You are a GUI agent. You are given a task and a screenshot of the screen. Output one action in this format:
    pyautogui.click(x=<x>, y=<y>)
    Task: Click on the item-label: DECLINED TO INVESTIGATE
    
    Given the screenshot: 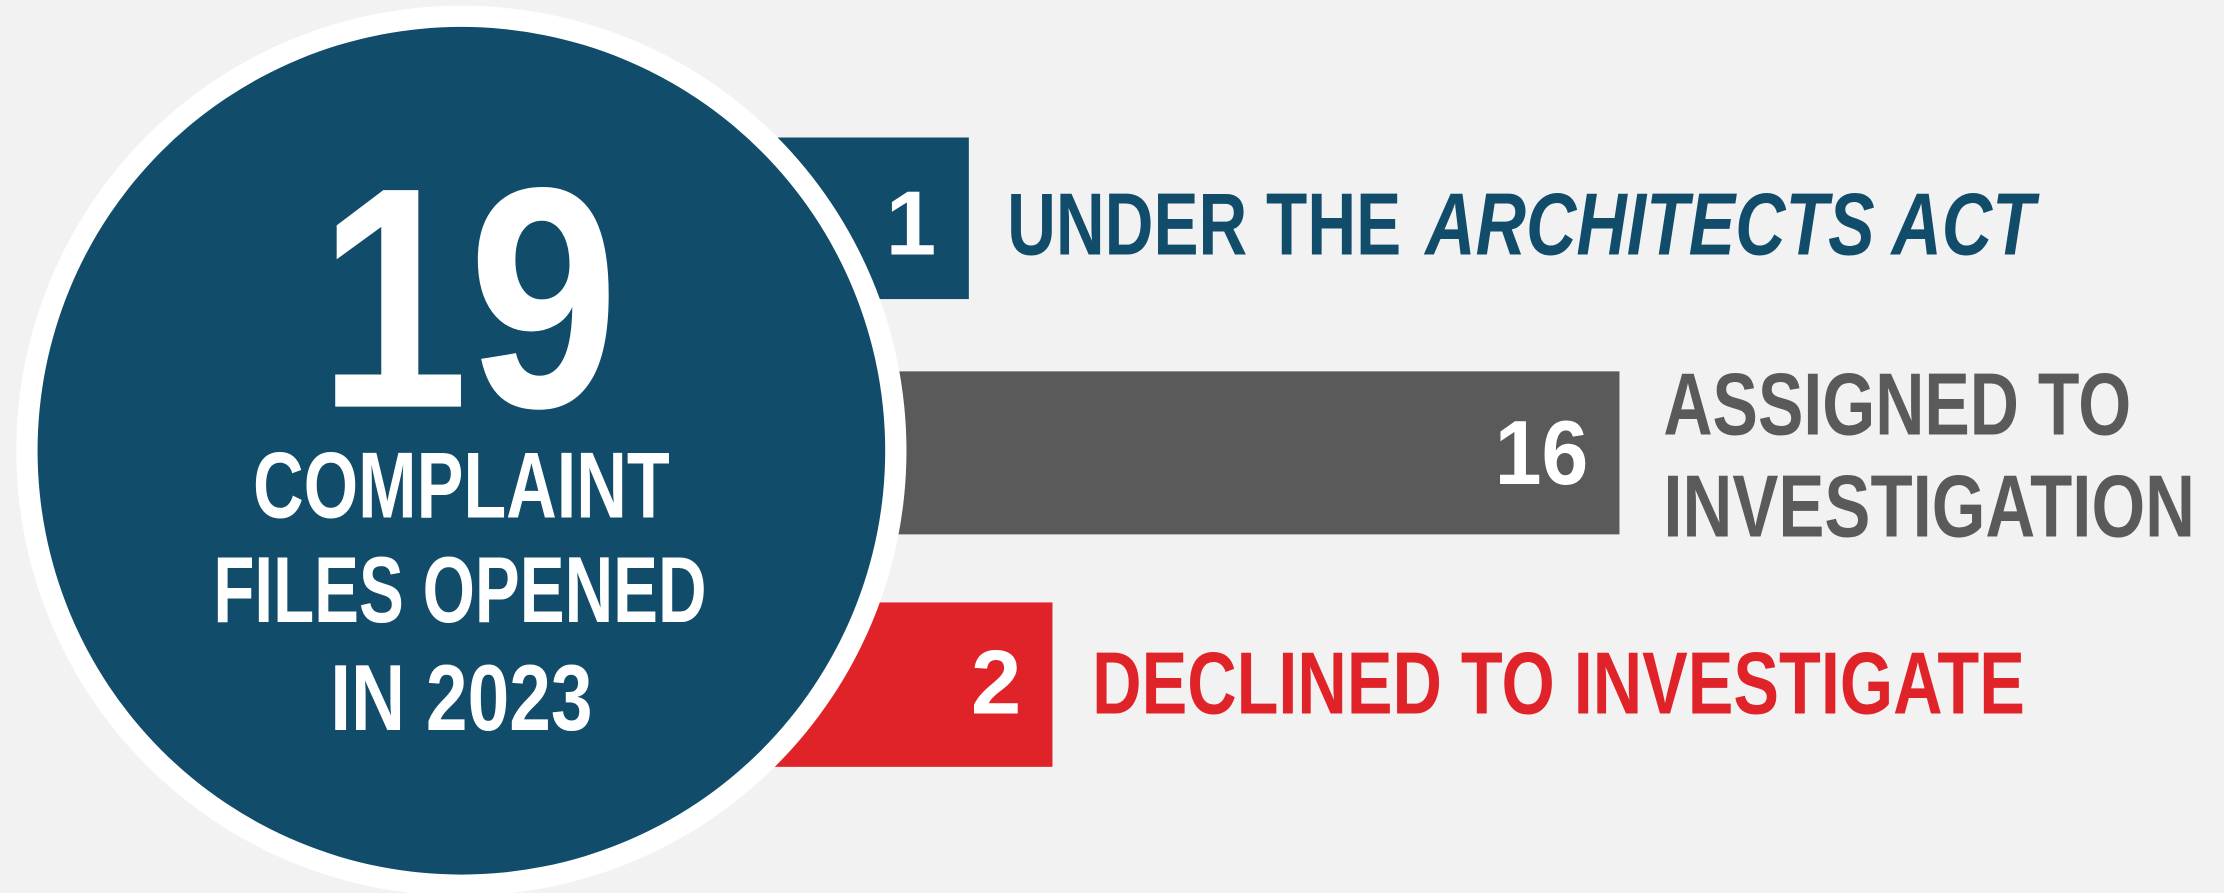 What is the action you would take?
    pyautogui.click(x=1558, y=683)
    